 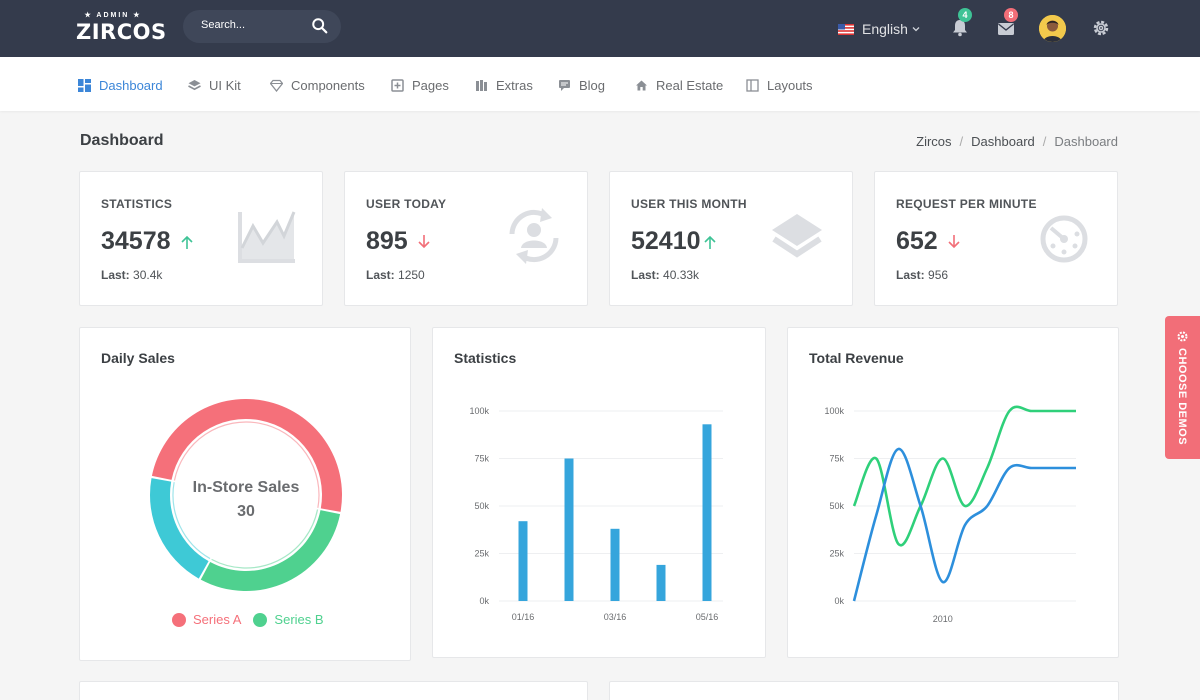 I want to click on nav-item-real-estate: Real Estate, so click(x=679, y=85).